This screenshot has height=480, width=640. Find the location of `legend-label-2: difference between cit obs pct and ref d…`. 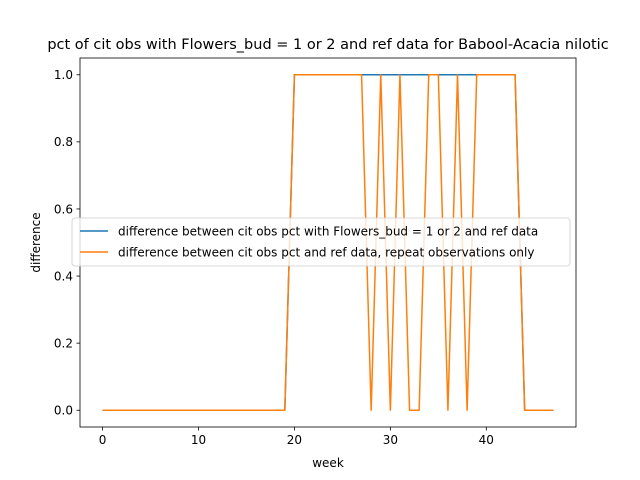

legend-label-2: difference between cit obs pct and ref d… is located at coordinates (326, 252).